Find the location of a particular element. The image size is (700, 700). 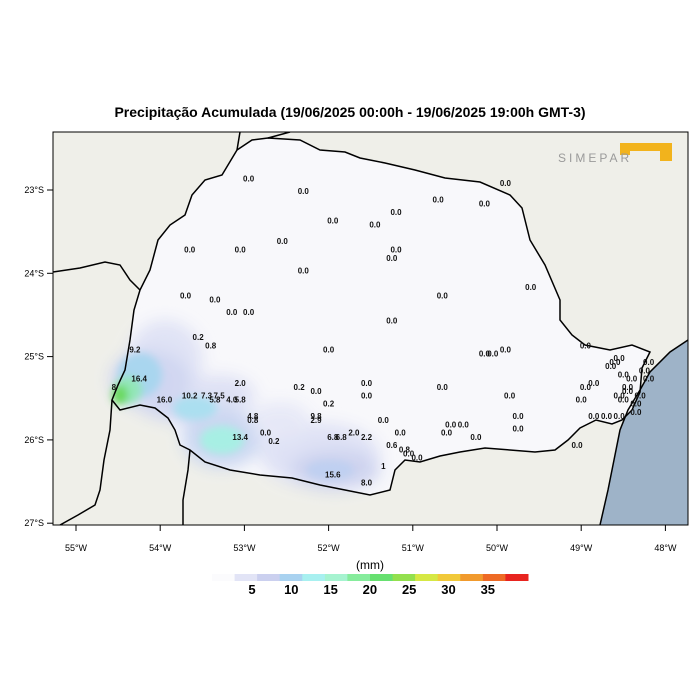

simepar-logo: SIMEPAR is located at coordinates (615, 154).